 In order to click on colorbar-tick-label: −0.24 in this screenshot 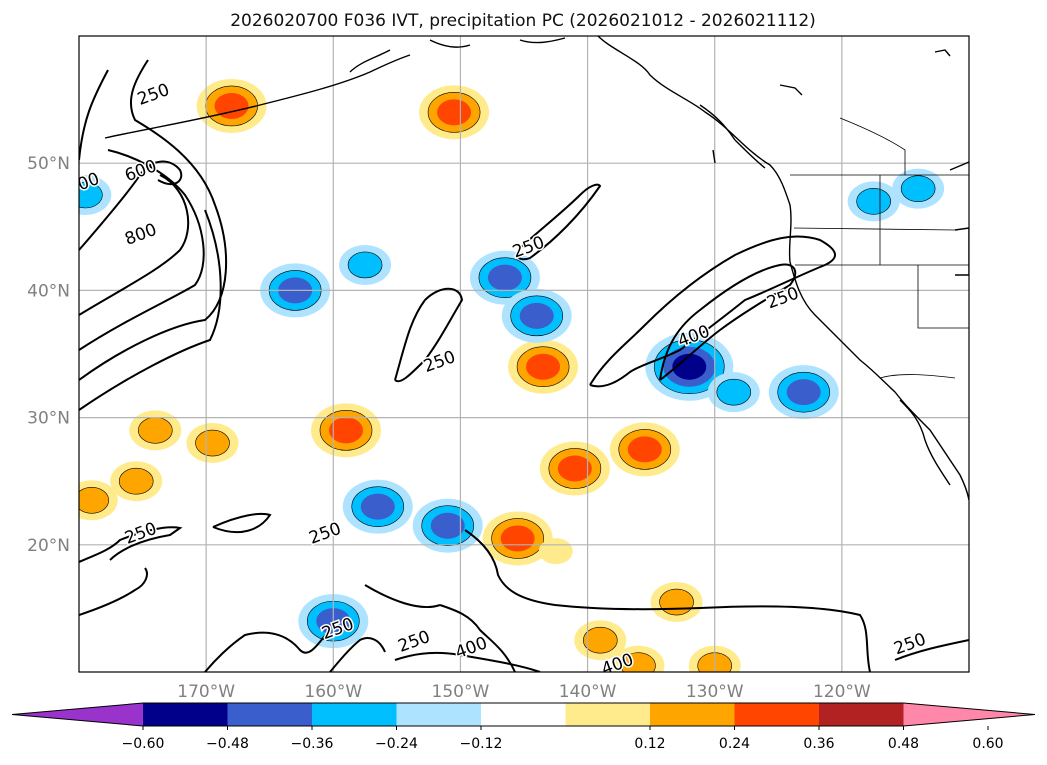, I will do `click(396, 744)`.